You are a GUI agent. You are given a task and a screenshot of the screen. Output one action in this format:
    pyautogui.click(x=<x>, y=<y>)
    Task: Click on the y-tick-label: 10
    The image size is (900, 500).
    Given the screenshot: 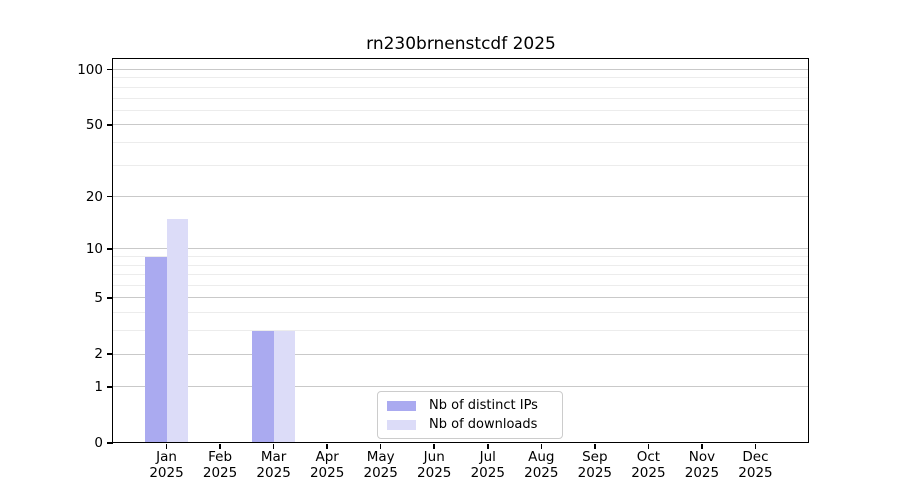 What is the action you would take?
    pyautogui.click(x=94, y=248)
    